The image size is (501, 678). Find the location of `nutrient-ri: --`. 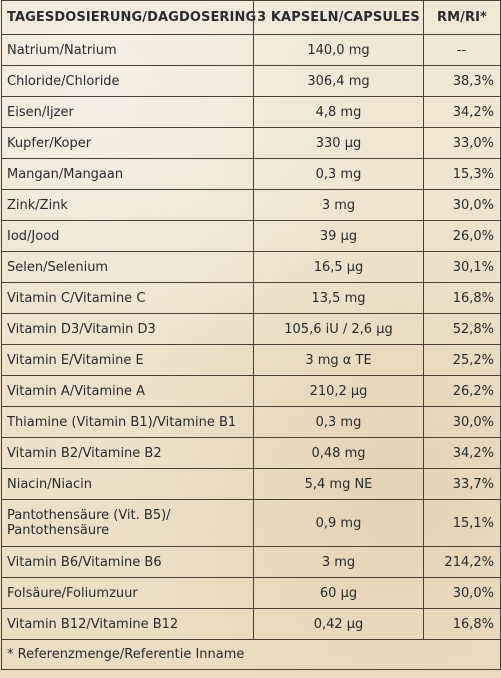

nutrient-ri: -- is located at coordinates (462, 50).